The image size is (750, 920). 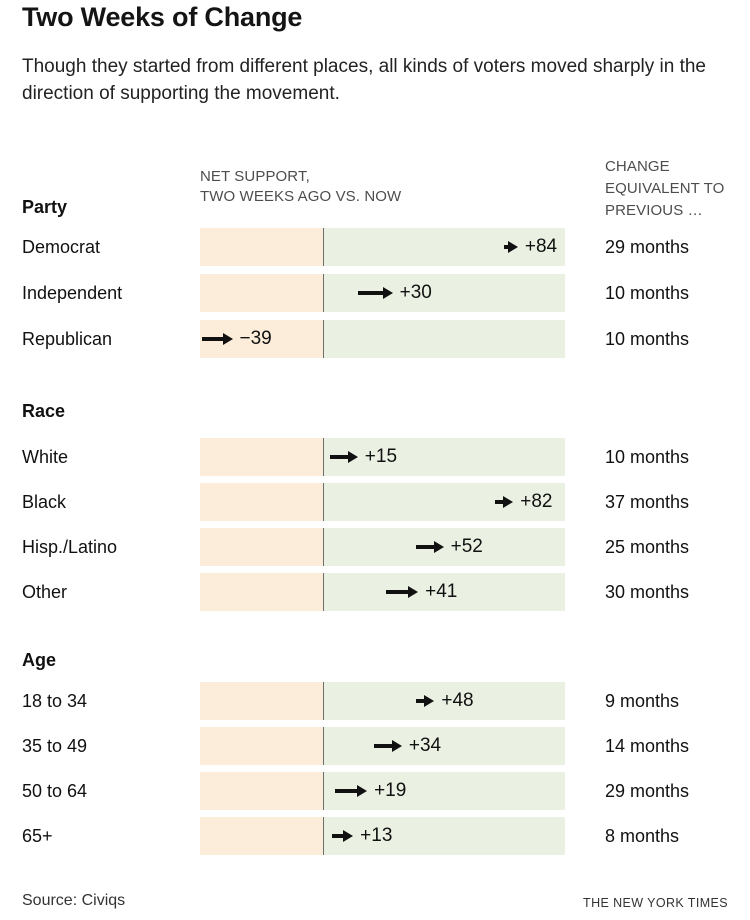 What do you see at coordinates (536, 501) in the screenshot?
I see `value-label: +82` at bounding box center [536, 501].